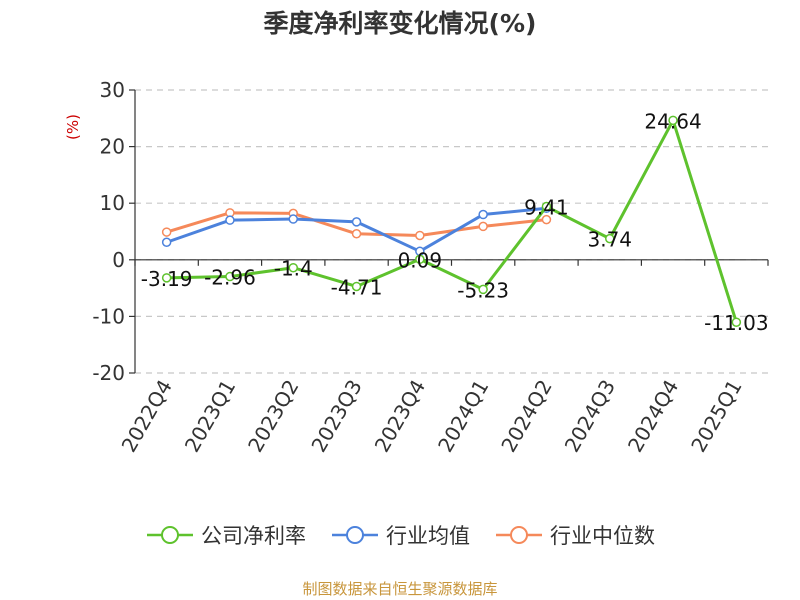 The width and height of the screenshot is (800, 600). Describe the element at coordinates (118, 260) in the screenshot. I see `y-tick-label: 0` at that location.